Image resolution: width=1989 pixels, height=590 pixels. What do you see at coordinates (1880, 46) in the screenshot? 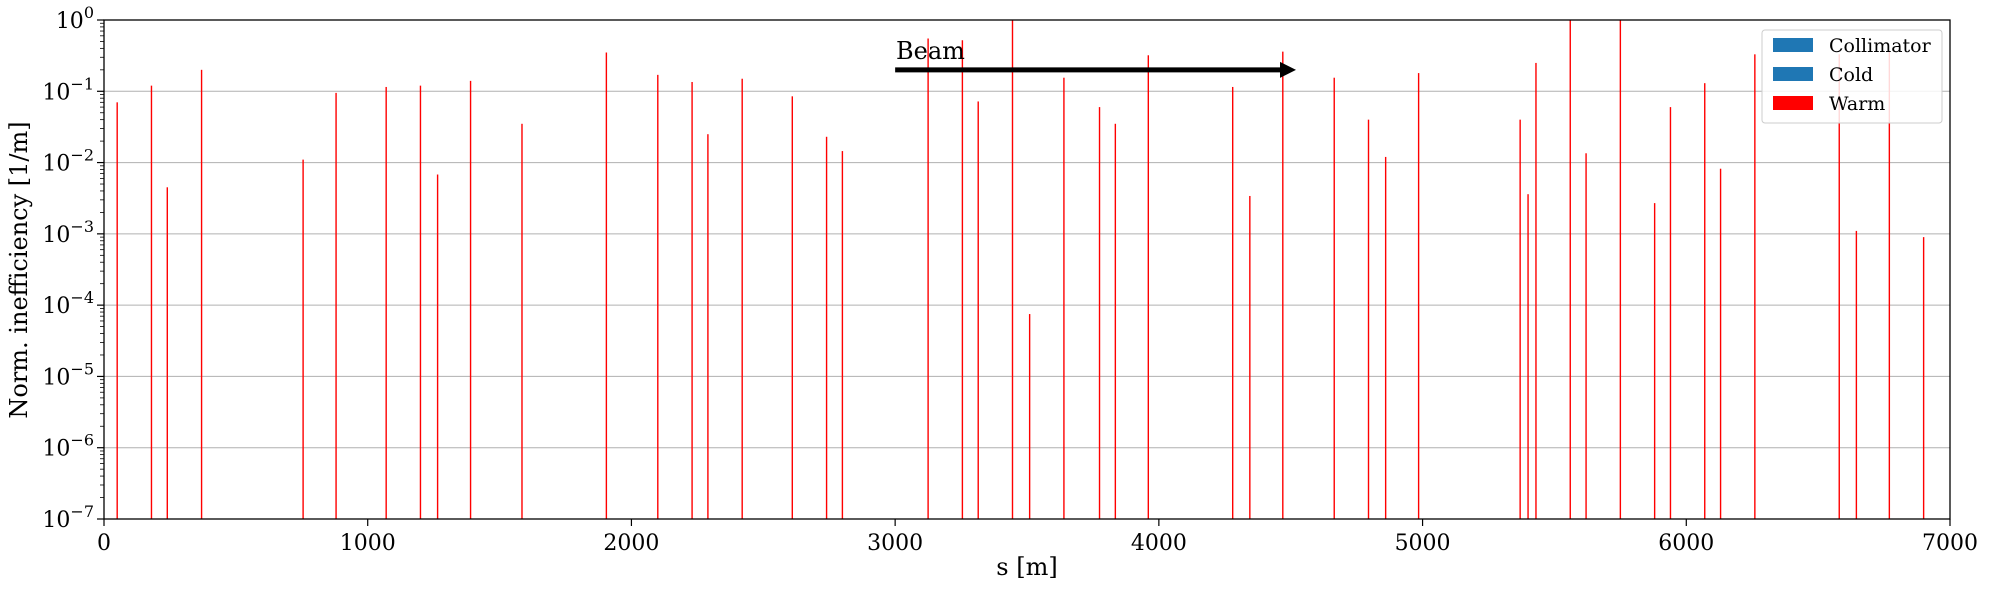
I see `legend-label-collimator: Collimator` at bounding box center [1880, 46].